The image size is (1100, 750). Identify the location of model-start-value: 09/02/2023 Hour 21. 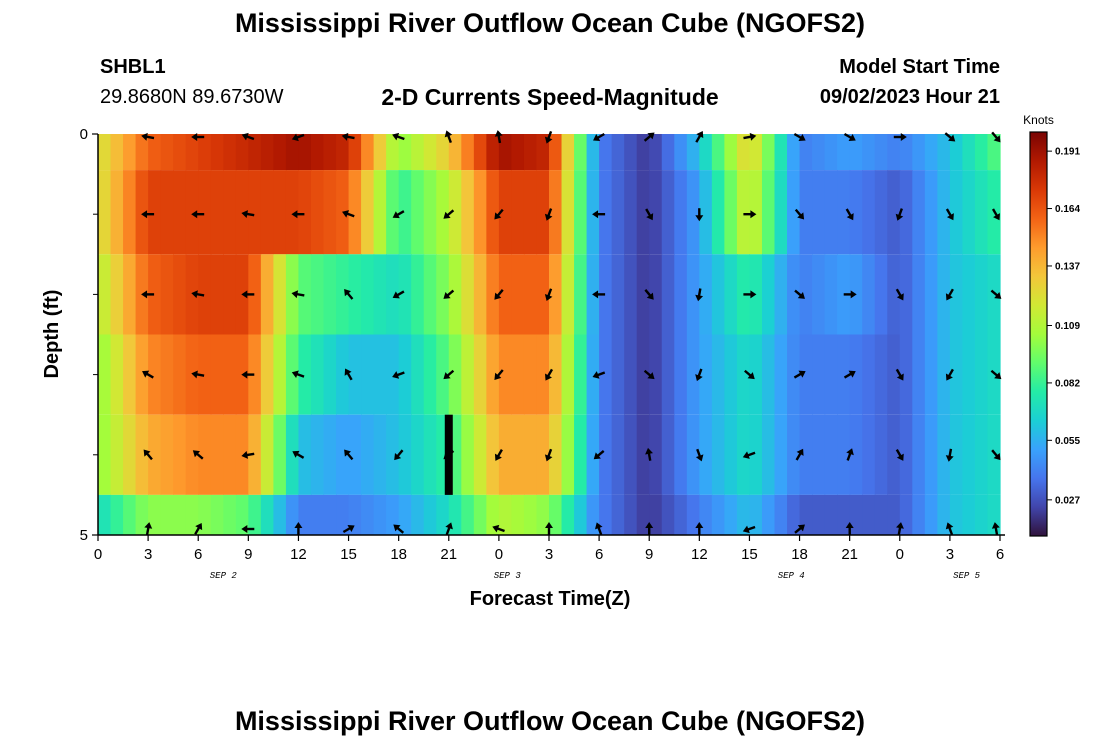
(909, 97).